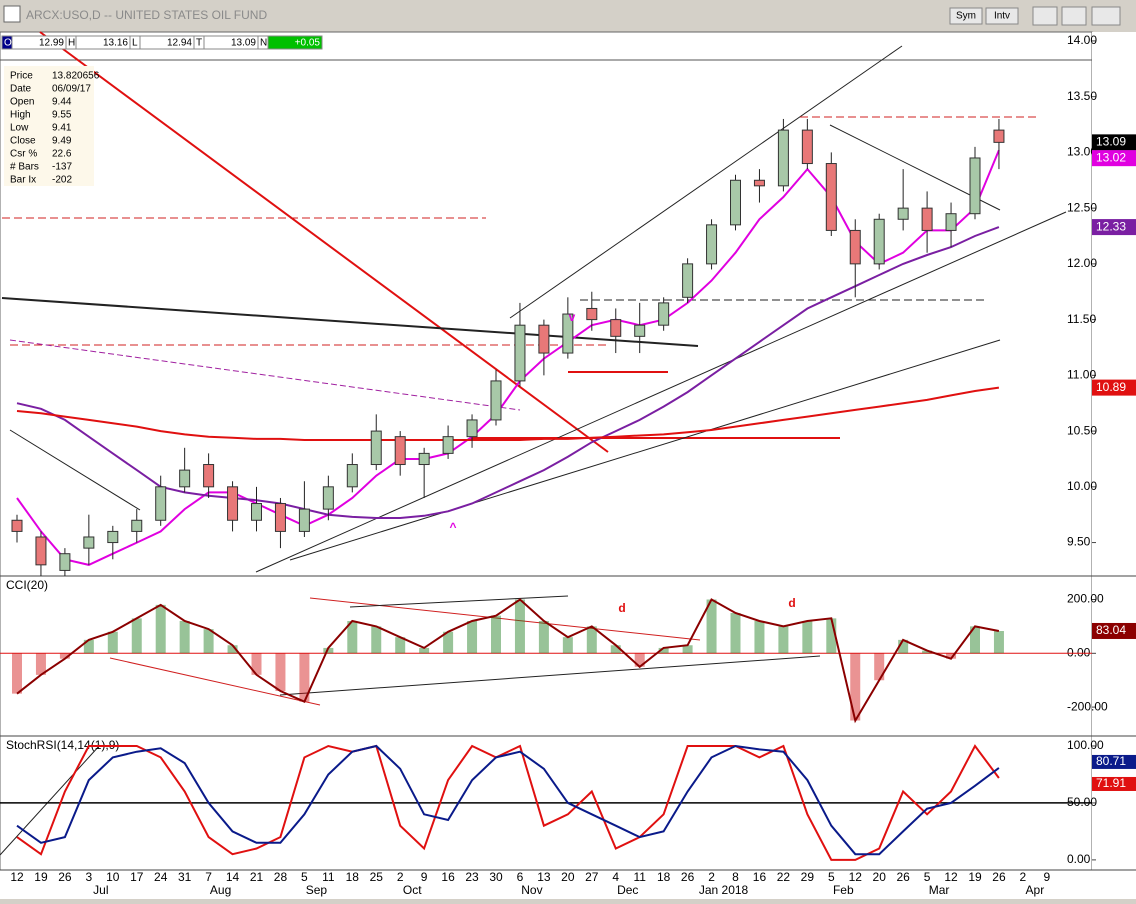  Describe the element at coordinates (1106, 16) in the screenshot. I see `close-button` at that location.